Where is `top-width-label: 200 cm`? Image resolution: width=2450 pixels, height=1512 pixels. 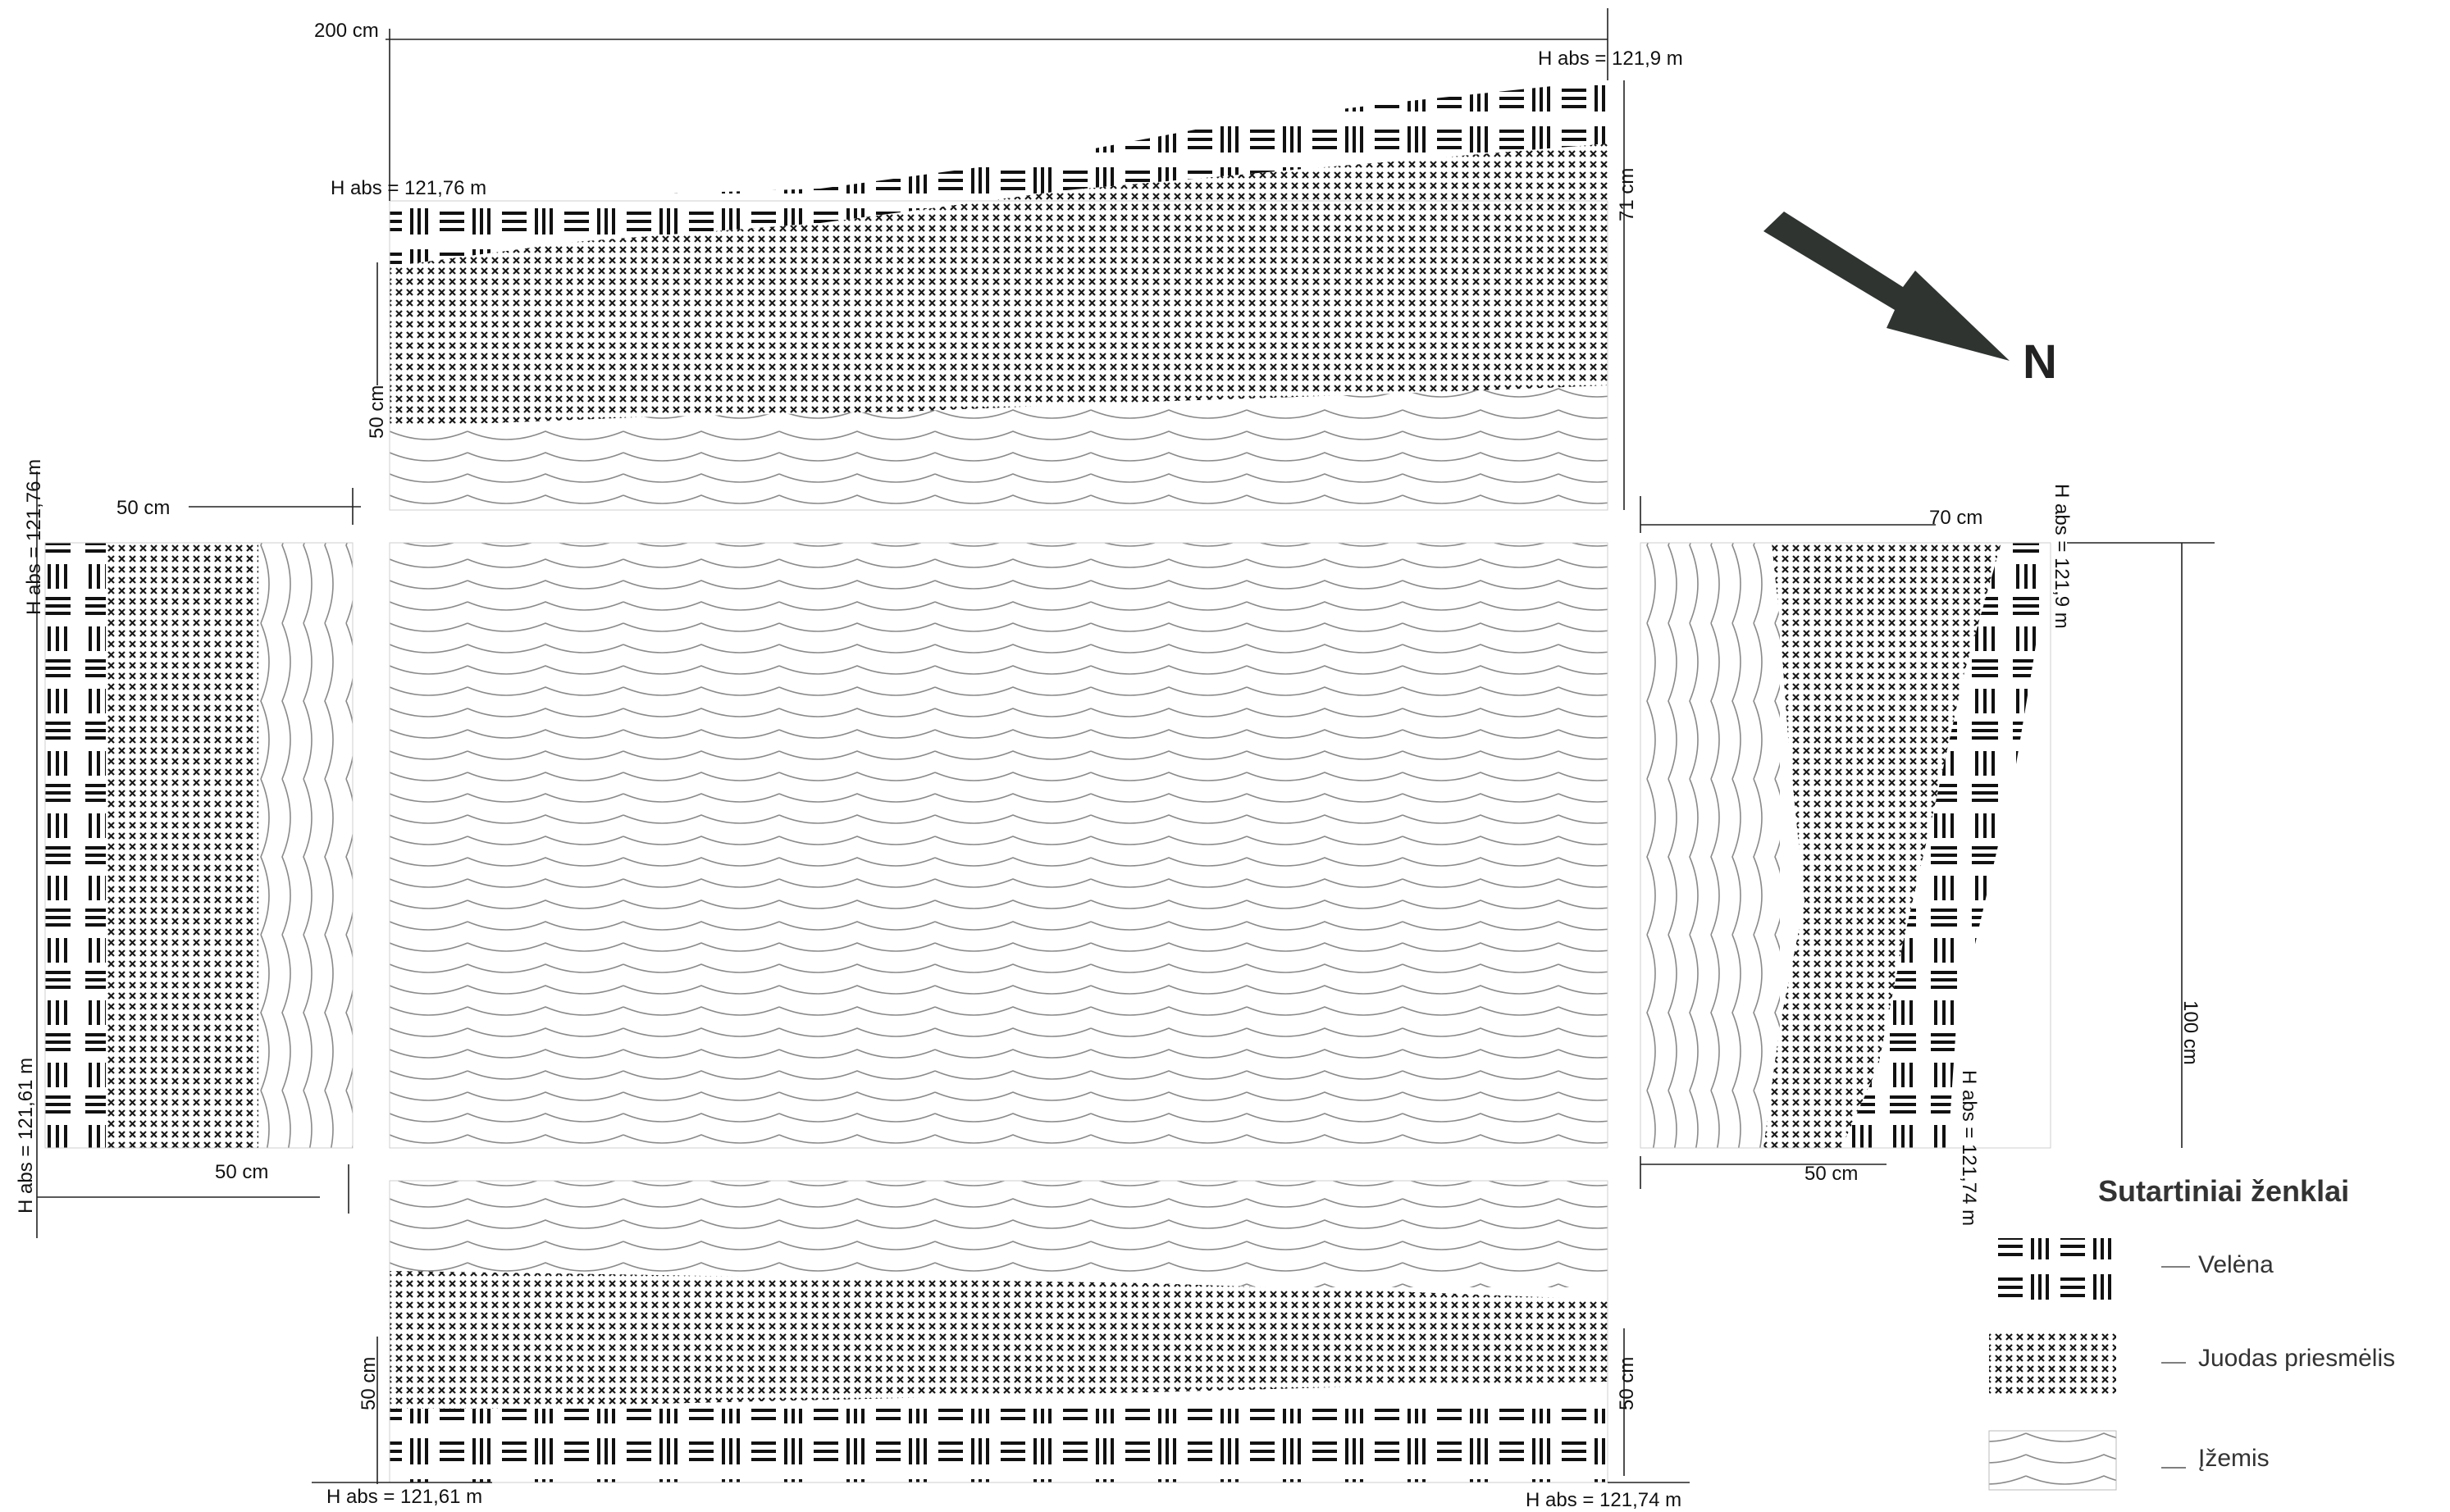 top-width-label: 200 cm is located at coordinates (346, 31).